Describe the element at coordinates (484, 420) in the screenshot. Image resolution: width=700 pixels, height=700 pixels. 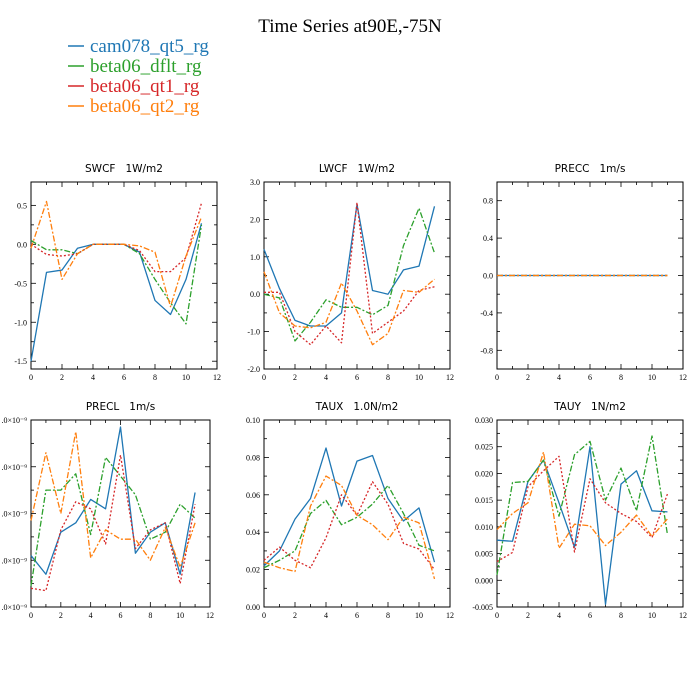
I see `y-tick-label: 0.030` at that location.